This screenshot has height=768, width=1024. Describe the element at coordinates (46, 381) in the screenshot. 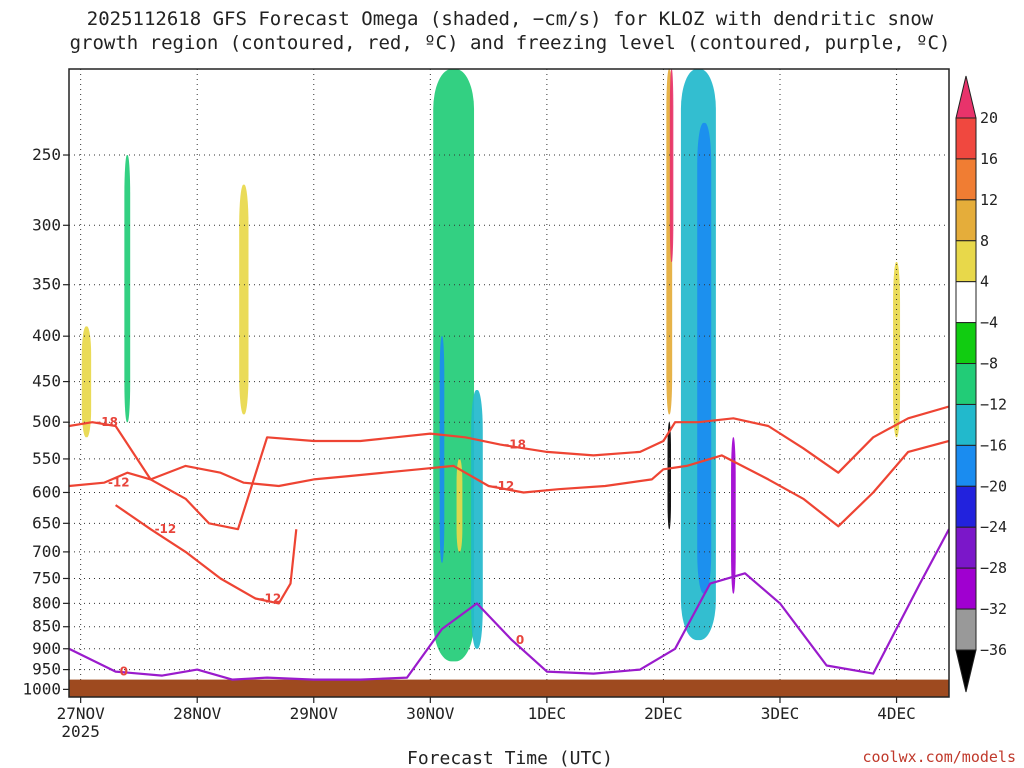

I see `y-tick-label-450: 450` at that location.